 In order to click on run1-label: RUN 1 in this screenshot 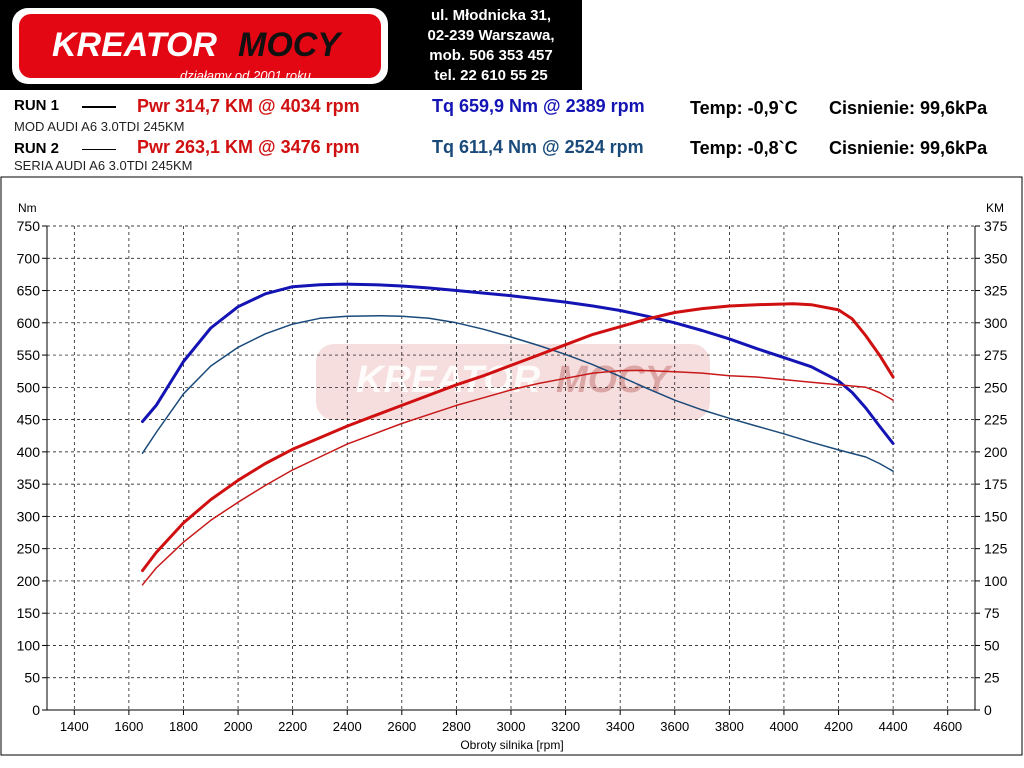, I will do `click(37, 105)`.